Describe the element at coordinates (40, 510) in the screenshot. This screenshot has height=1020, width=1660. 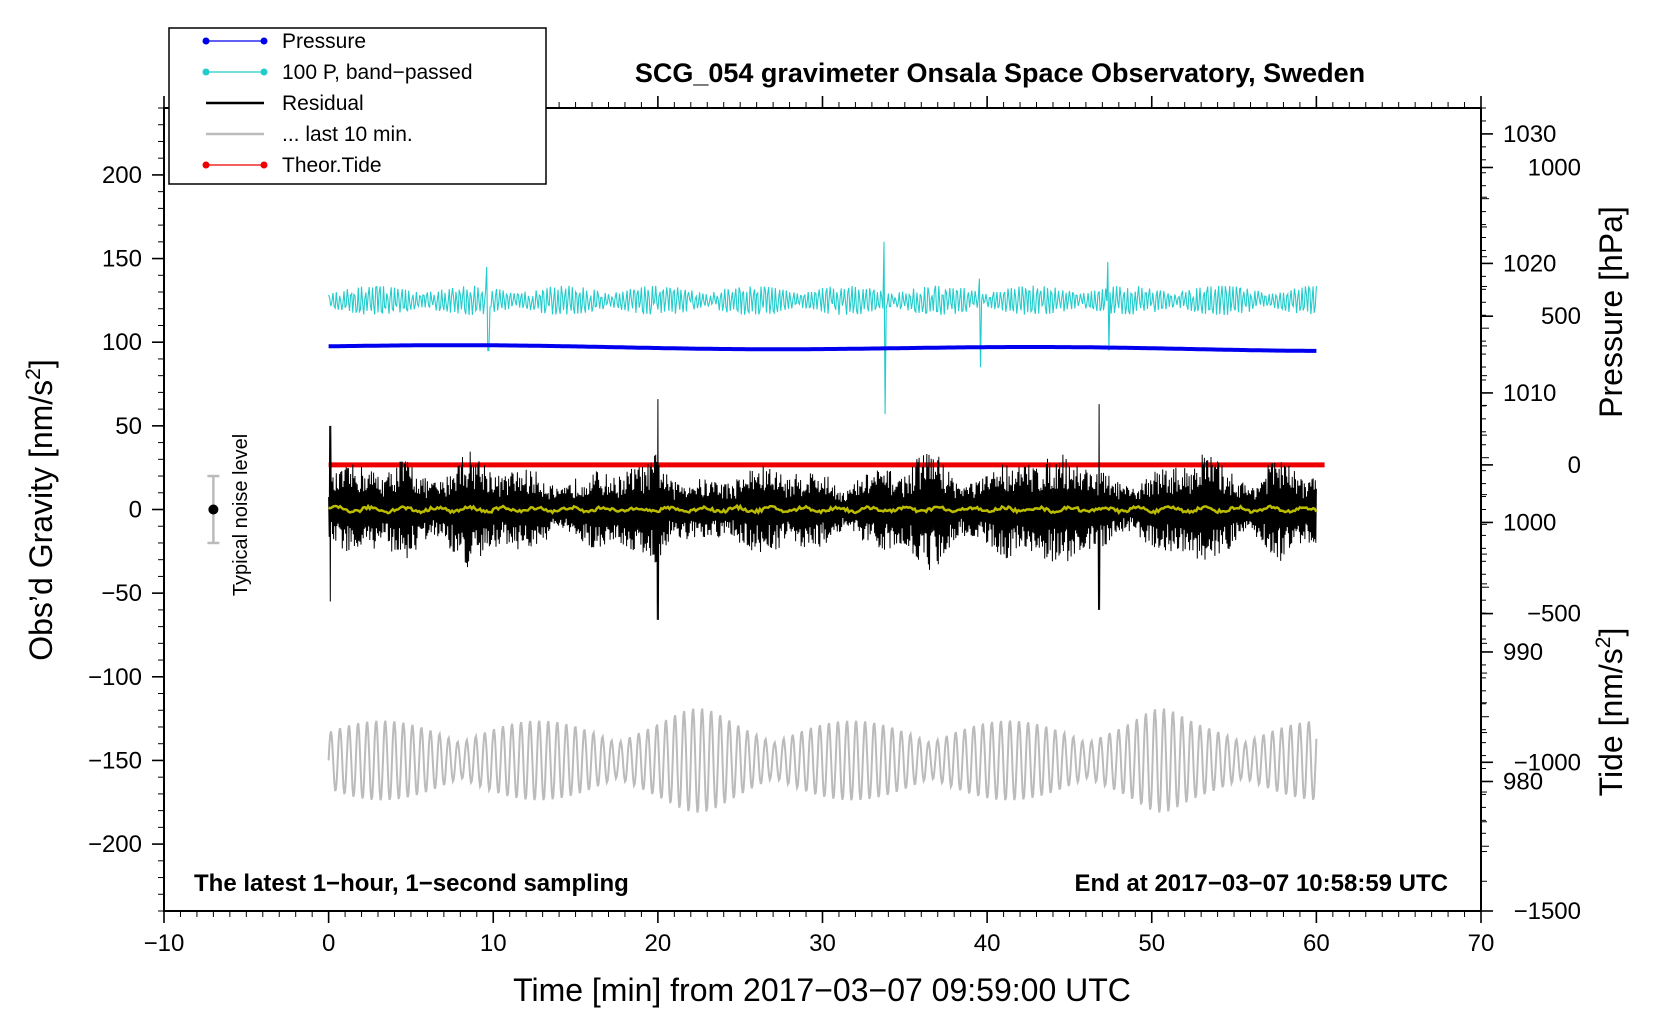
I see `y-axis-label-gravity: Obs’d Gravity [nm/s2]` at that location.